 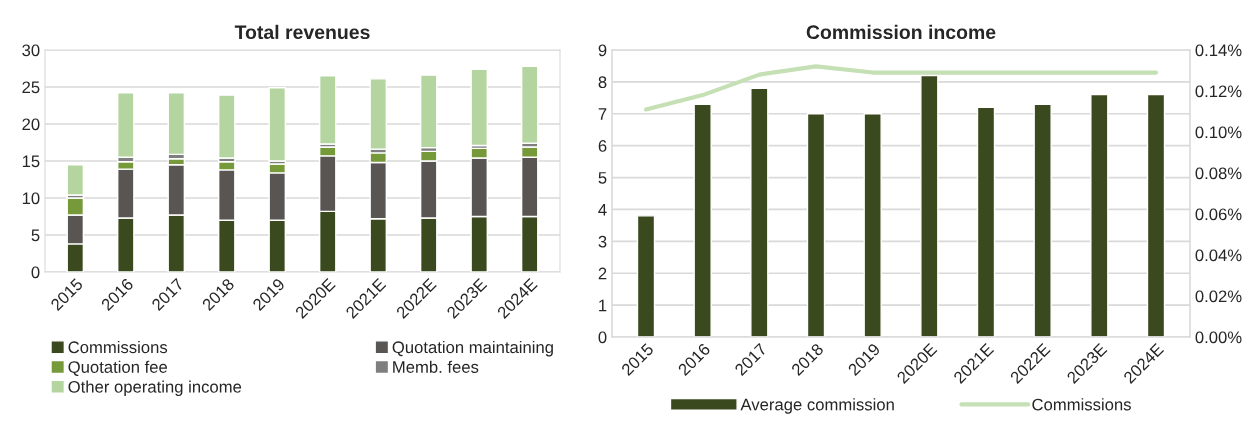 I want to click on y-tick-label: 3, so click(x=602, y=241).